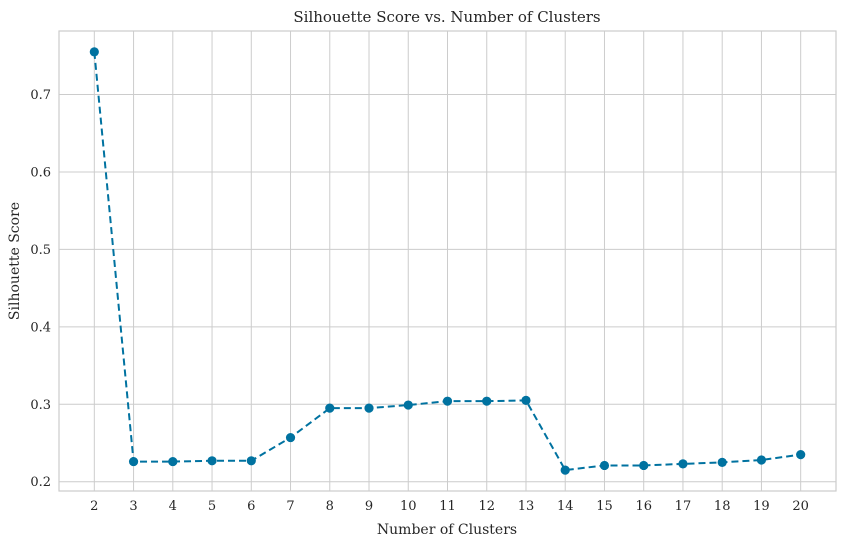 This screenshot has height=546, width=846. Describe the element at coordinates (526, 506) in the screenshot. I see `x-tick-label: 13` at that location.